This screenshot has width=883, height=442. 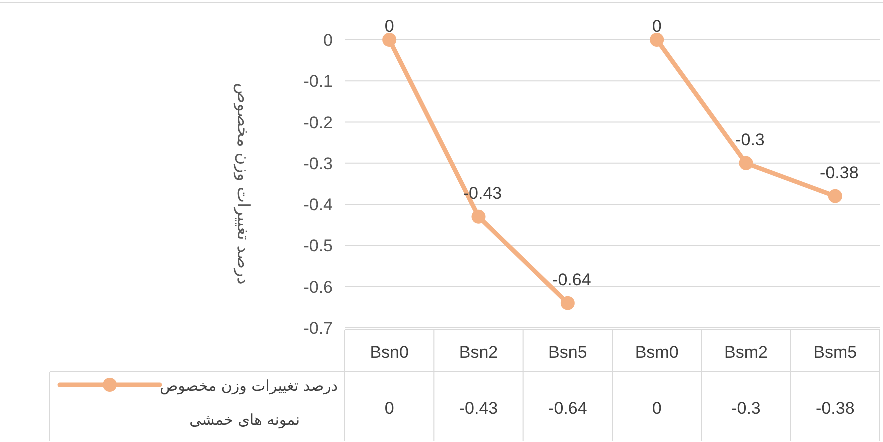 I want to click on data-label: -0.64, so click(x=568, y=408).